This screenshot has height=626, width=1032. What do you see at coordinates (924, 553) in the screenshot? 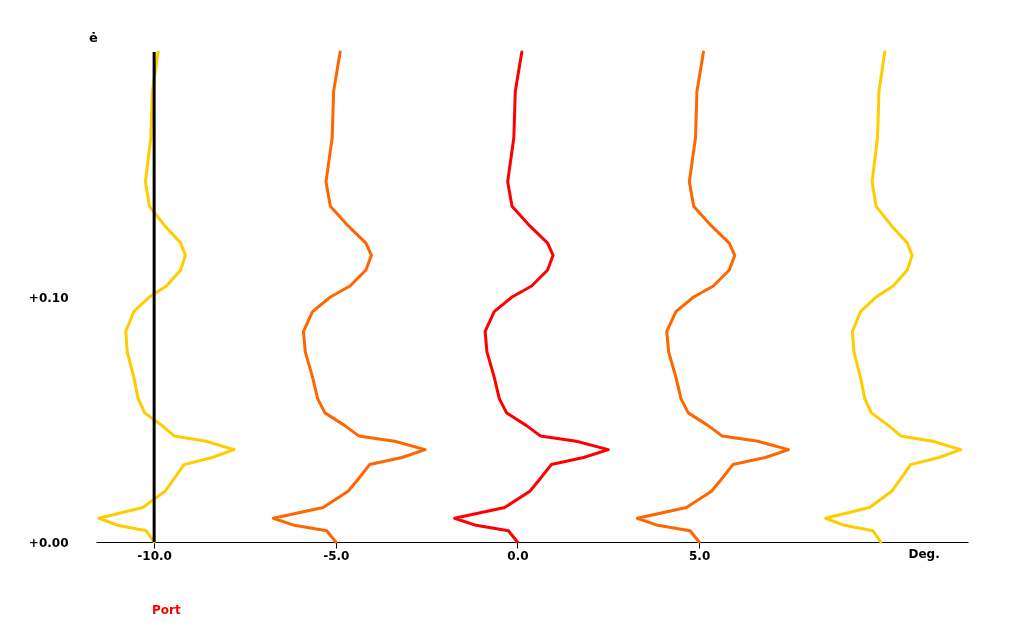
I see `x-axis-title: Deg.` at bounding box center [924, 553].